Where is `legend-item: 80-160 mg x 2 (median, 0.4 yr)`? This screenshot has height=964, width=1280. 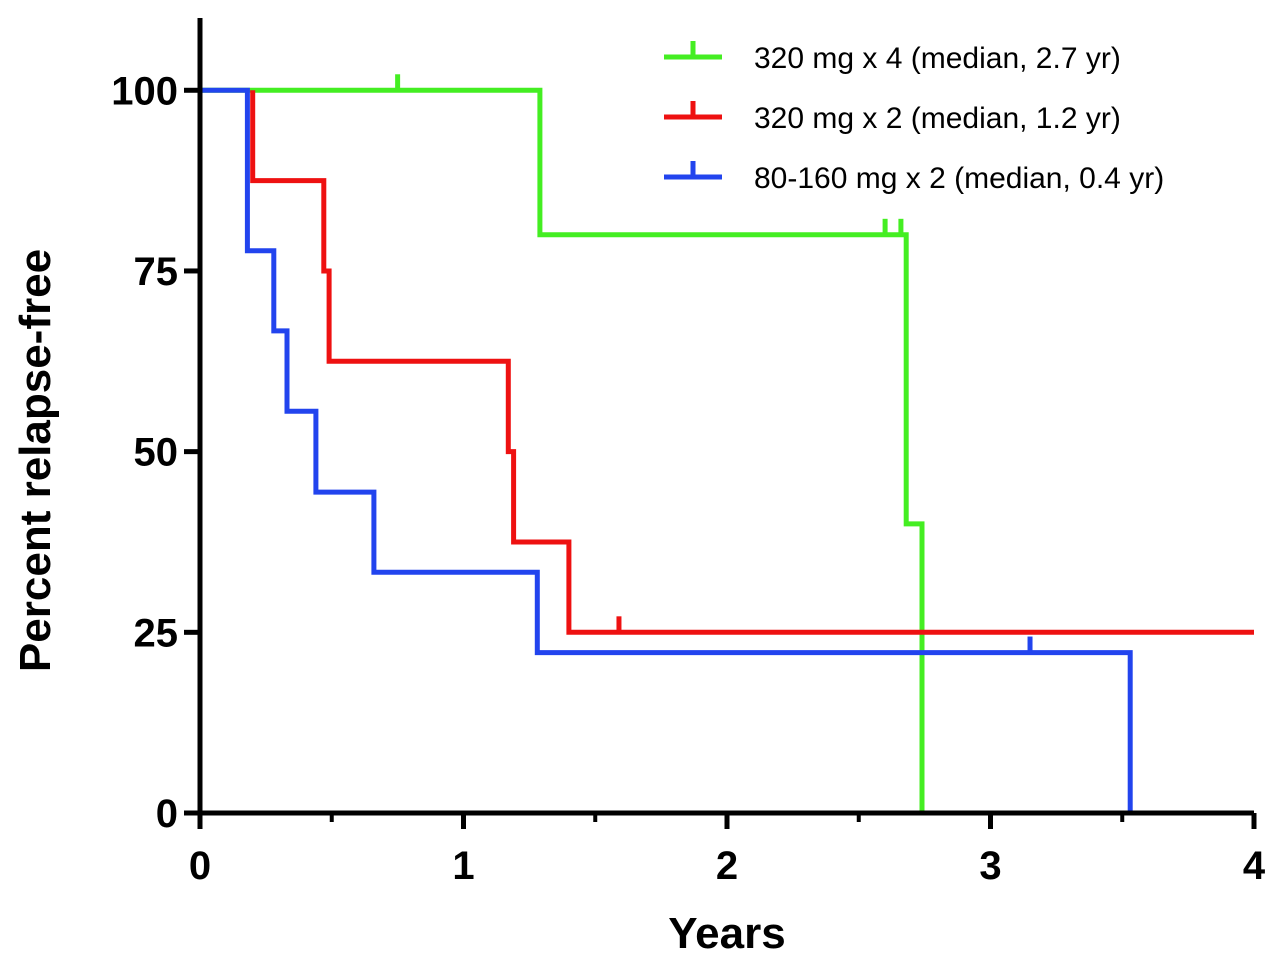
legend-item: 80-160 mg x 2 (median, 0.4 yr) is located at coordinates (914, 178).